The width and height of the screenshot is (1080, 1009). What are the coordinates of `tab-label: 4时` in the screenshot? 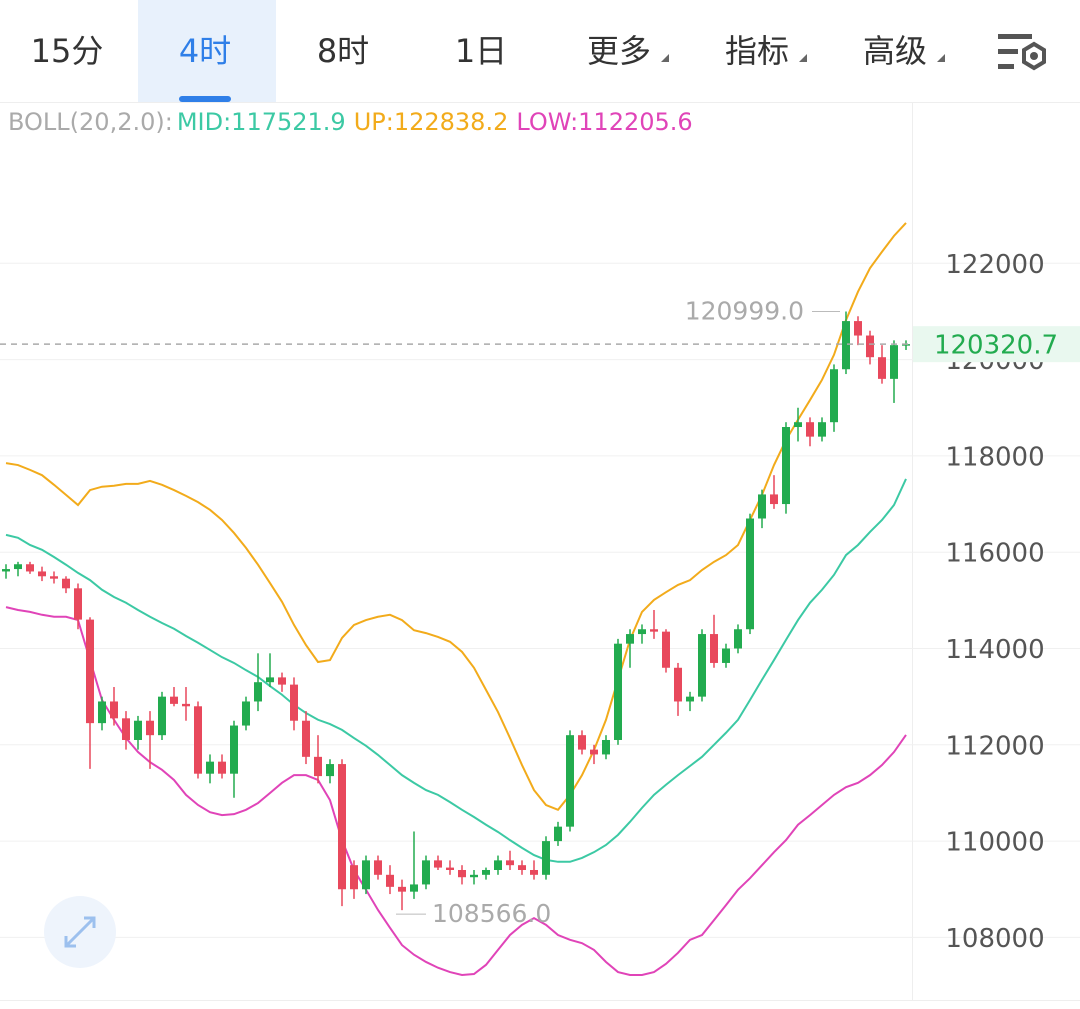 It's located at (205, 51).